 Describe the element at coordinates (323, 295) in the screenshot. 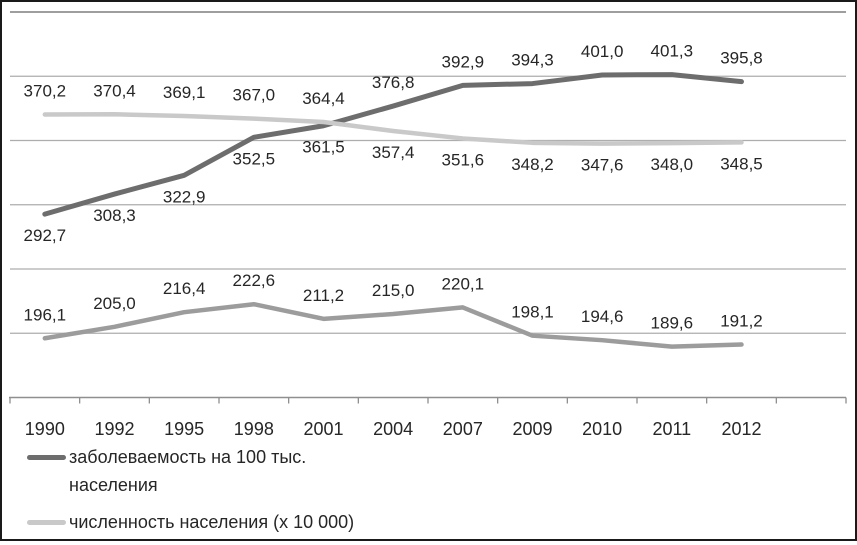

I see `data-label: 211,2` at that location.